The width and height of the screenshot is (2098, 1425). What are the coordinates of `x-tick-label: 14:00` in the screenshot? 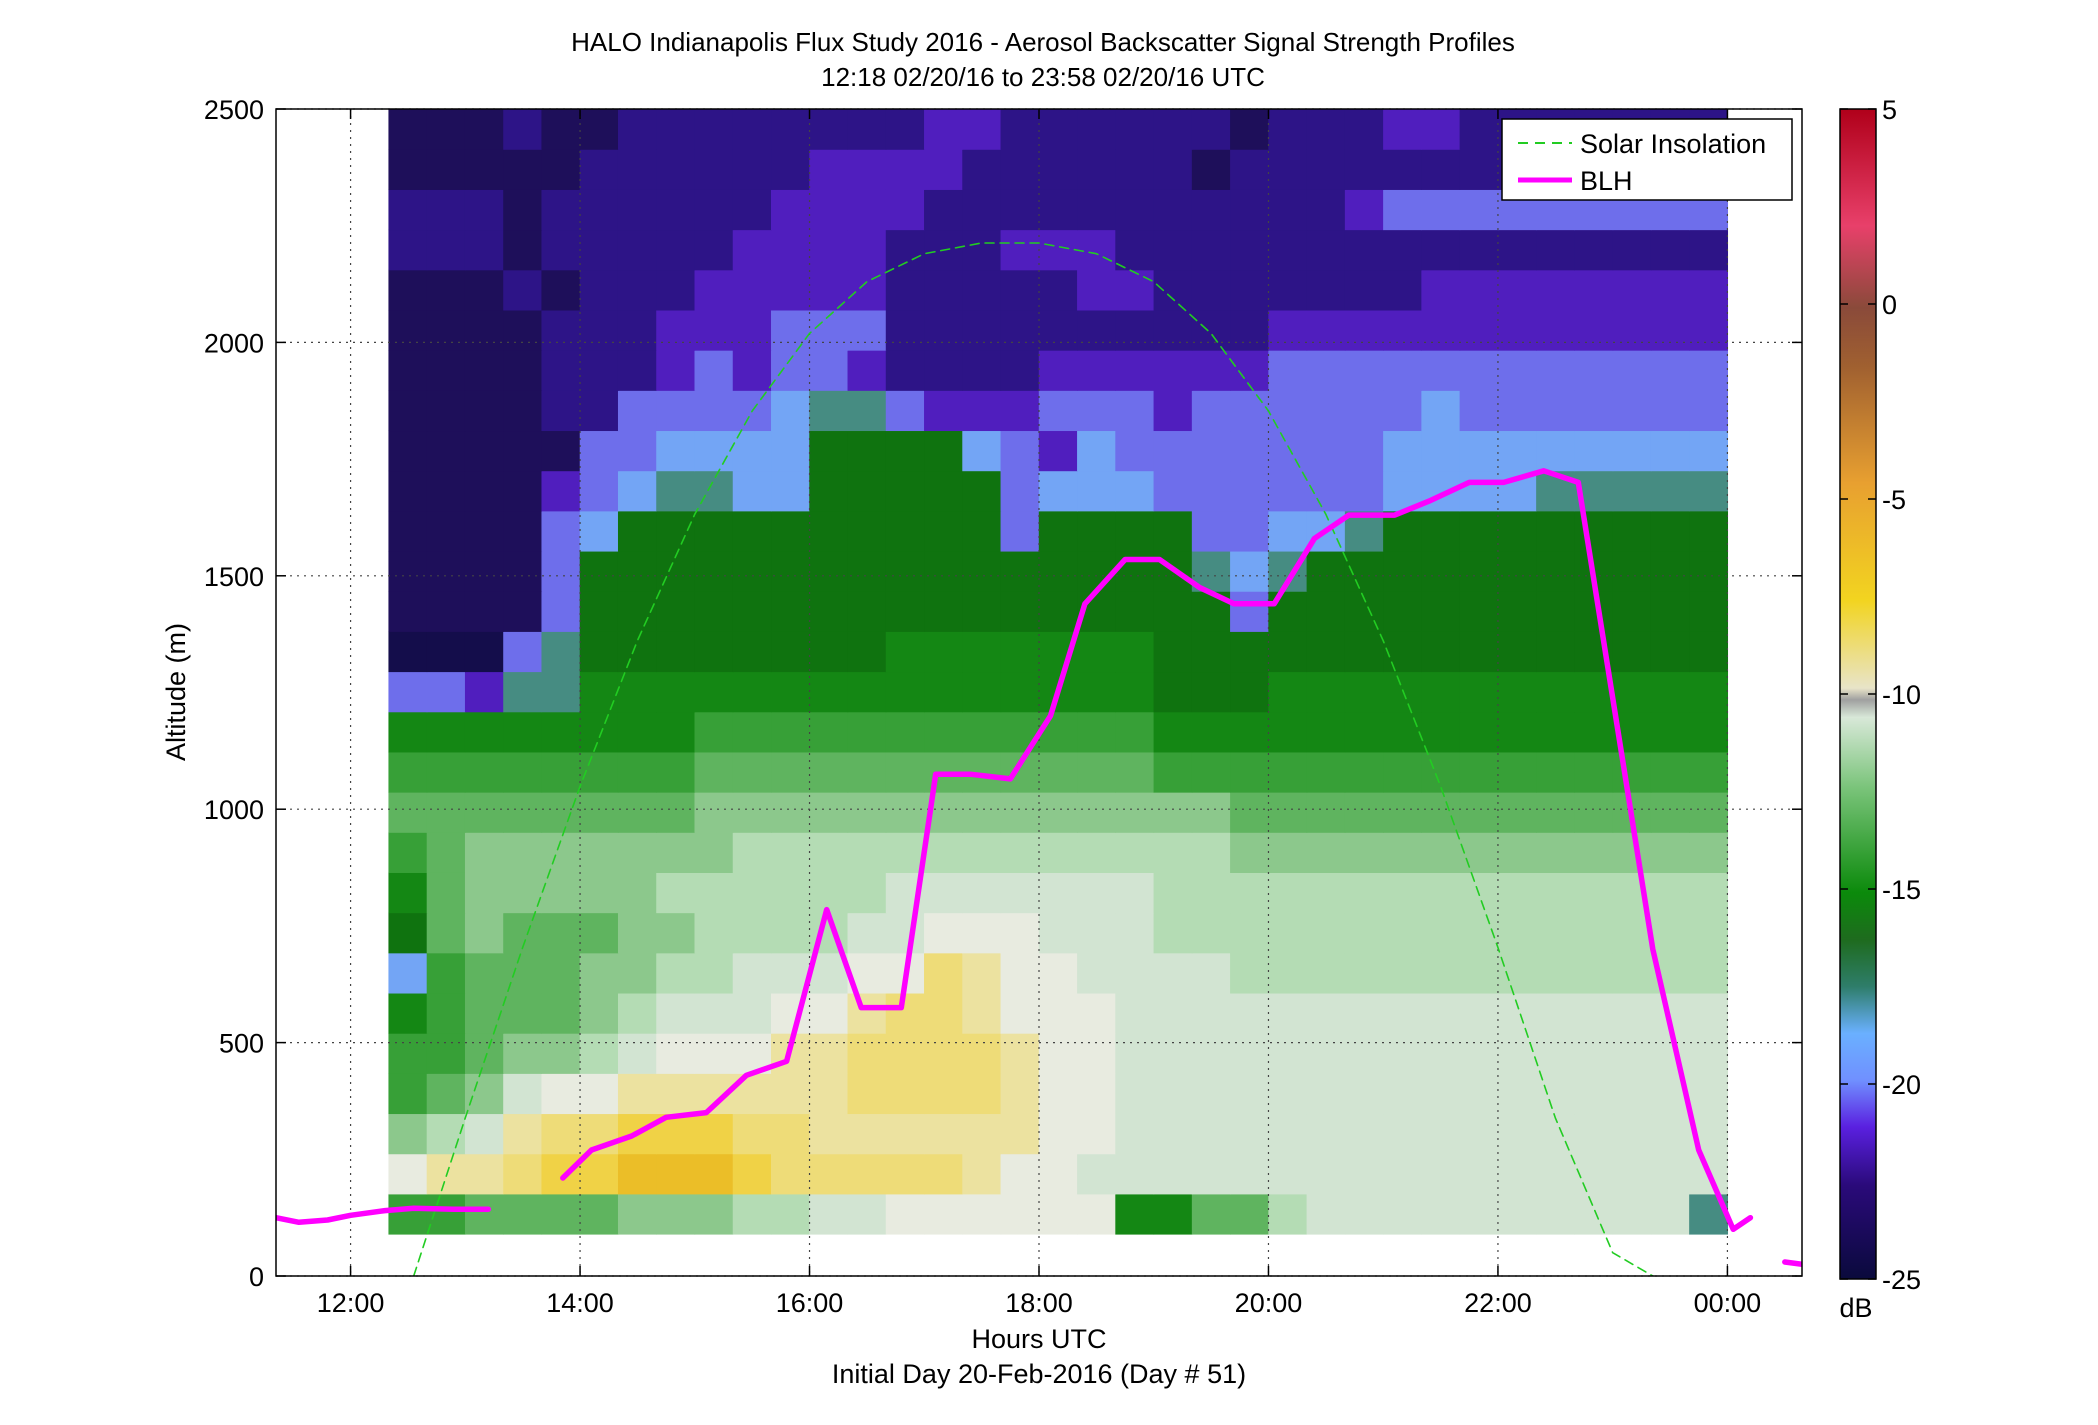 It's located at (580, 1303).